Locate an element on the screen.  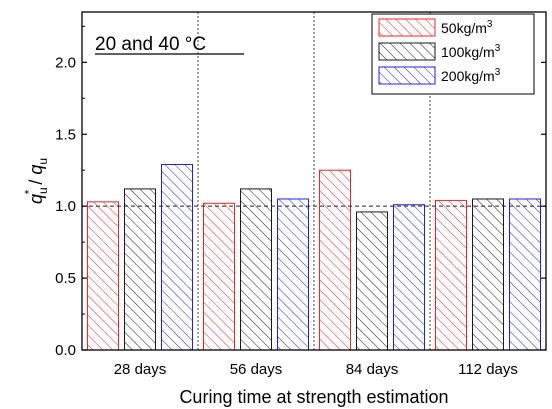
y-tick-label: 0.0 is located at coordinates (65, 350).